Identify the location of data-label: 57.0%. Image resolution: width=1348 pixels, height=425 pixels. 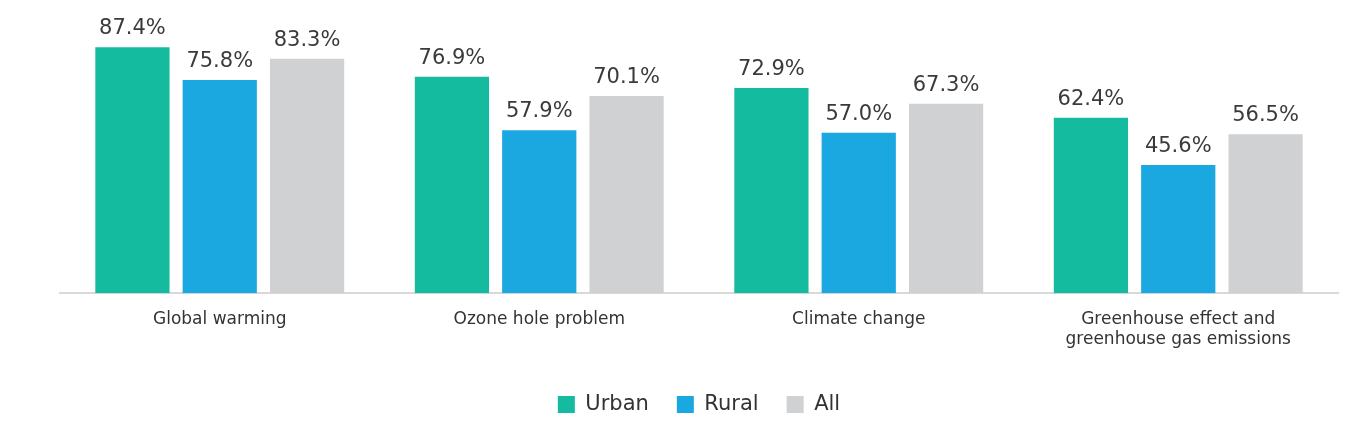
(859, 112).